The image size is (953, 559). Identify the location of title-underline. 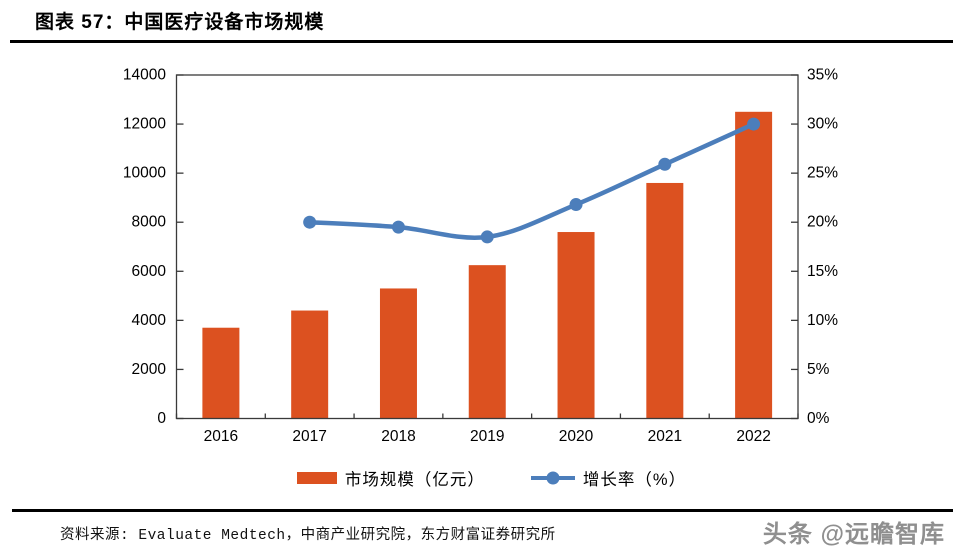
(481, 41).